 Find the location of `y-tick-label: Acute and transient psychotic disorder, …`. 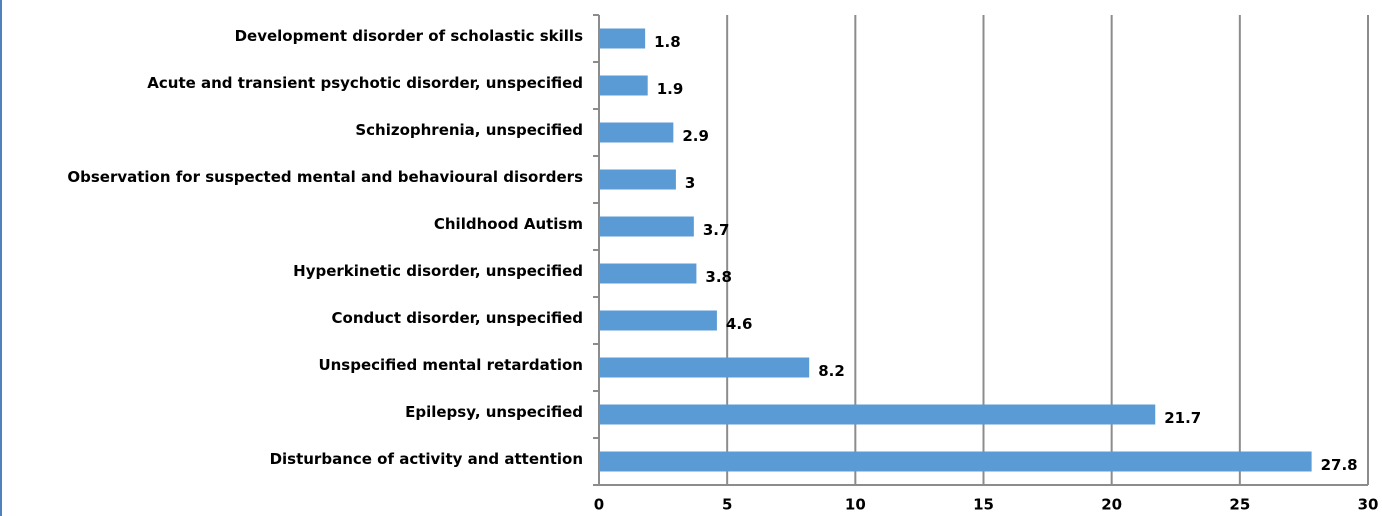

y-tick-label: Acute and transient psychotic disorder, … is located at coordinates (365, 83).